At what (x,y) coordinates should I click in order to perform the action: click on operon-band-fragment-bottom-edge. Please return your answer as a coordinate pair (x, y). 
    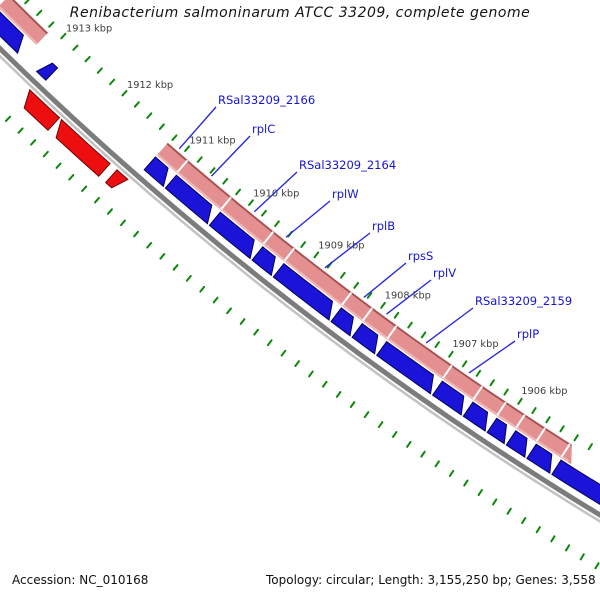
    Looking at the image, I should click on (19, 25).